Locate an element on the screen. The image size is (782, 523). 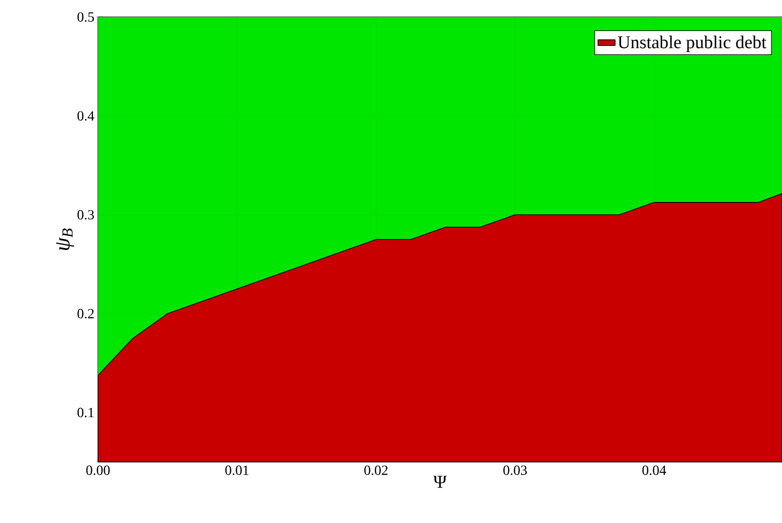
x-axis-title: Ψ is located at coordinates (440, 482).